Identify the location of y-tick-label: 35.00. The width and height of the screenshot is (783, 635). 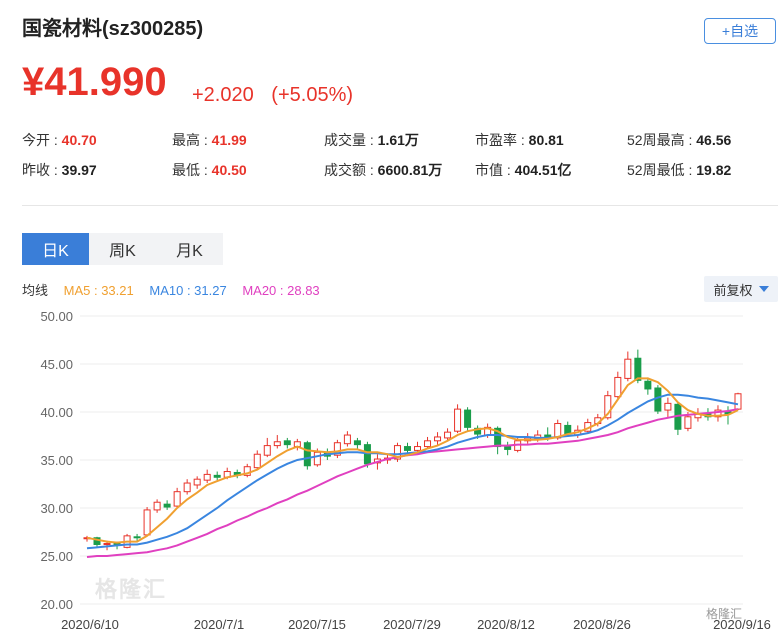
(56, 460).